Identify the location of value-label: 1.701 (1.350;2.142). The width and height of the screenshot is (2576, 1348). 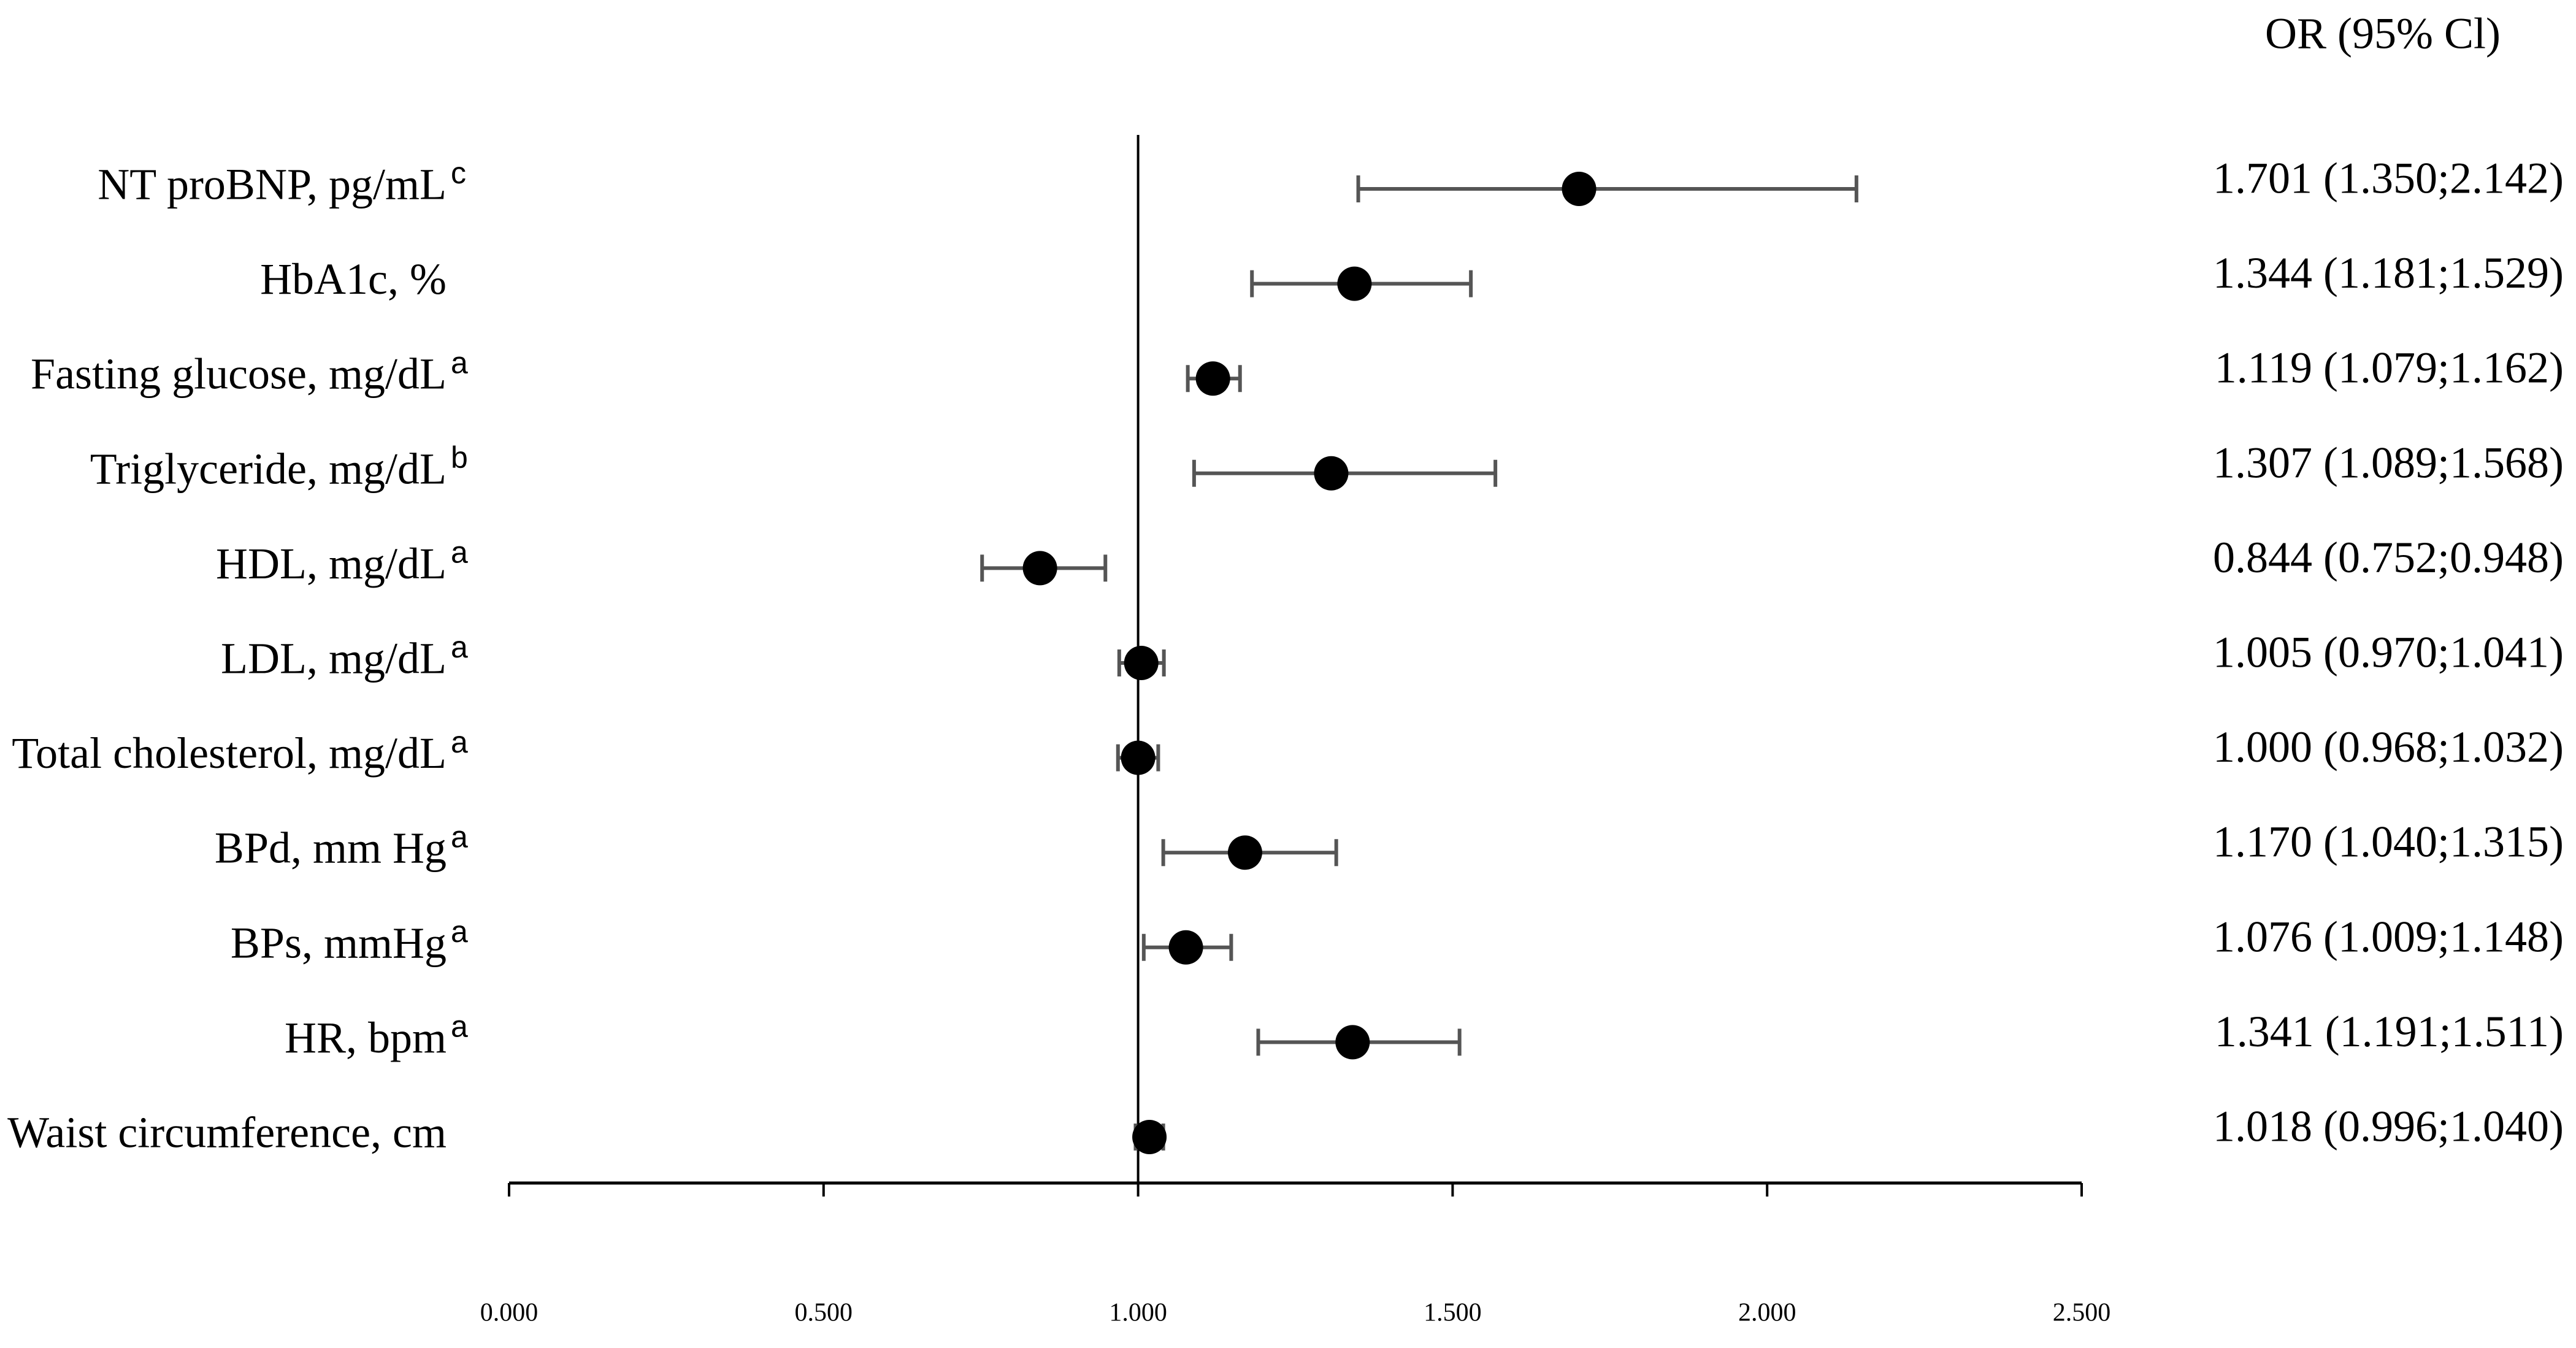
(2388, 178).